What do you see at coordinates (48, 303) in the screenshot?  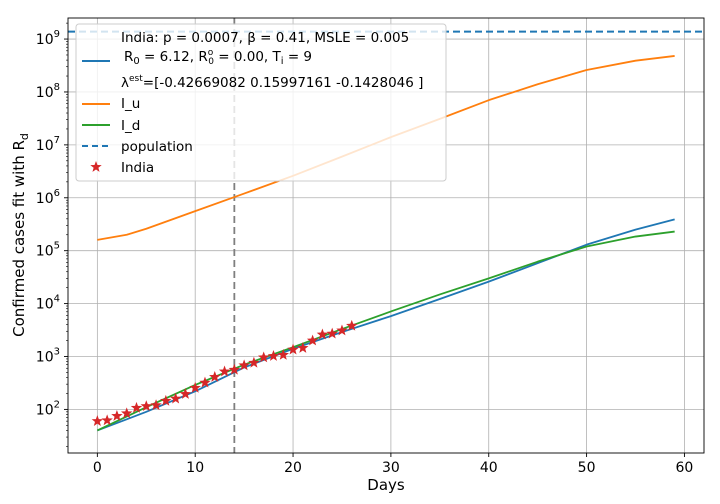 I see `y-tick-label: 10⁴` at bounding box center [48, 303].